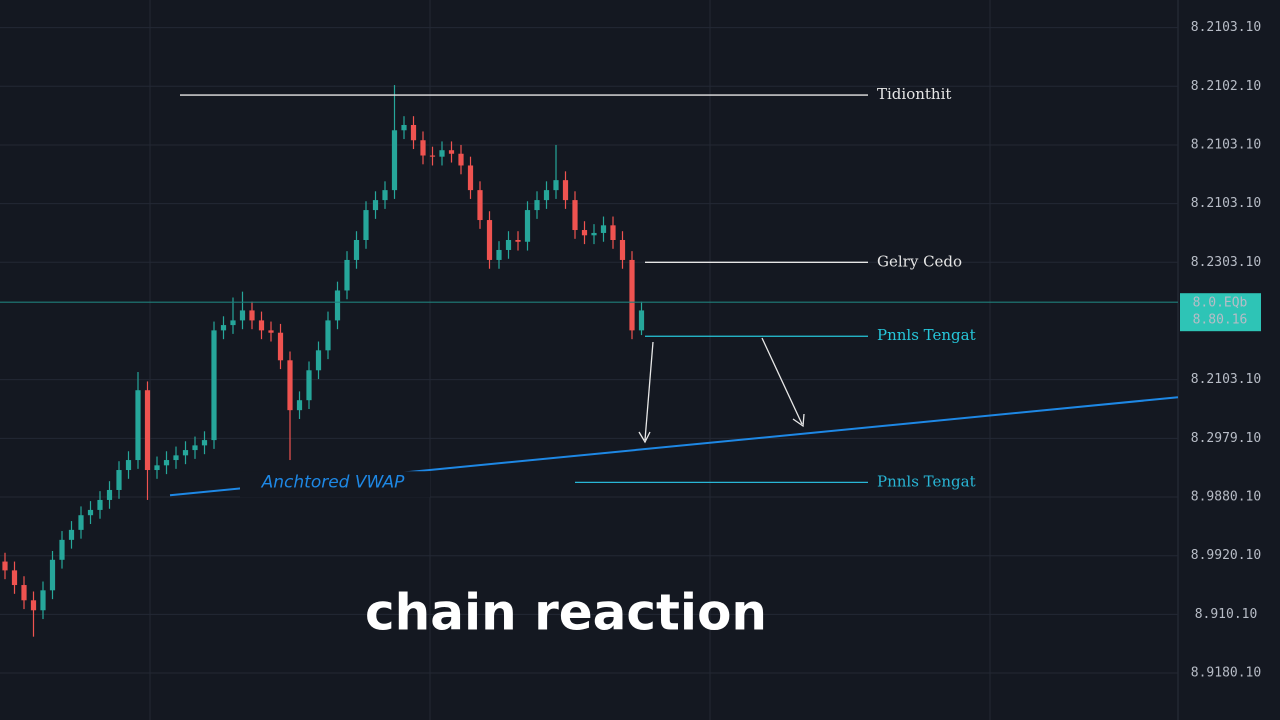 The height and width of the screenshot is (720, 1280). I want to click on y-tick-label: 8.9920.10, so click(1226, 555).